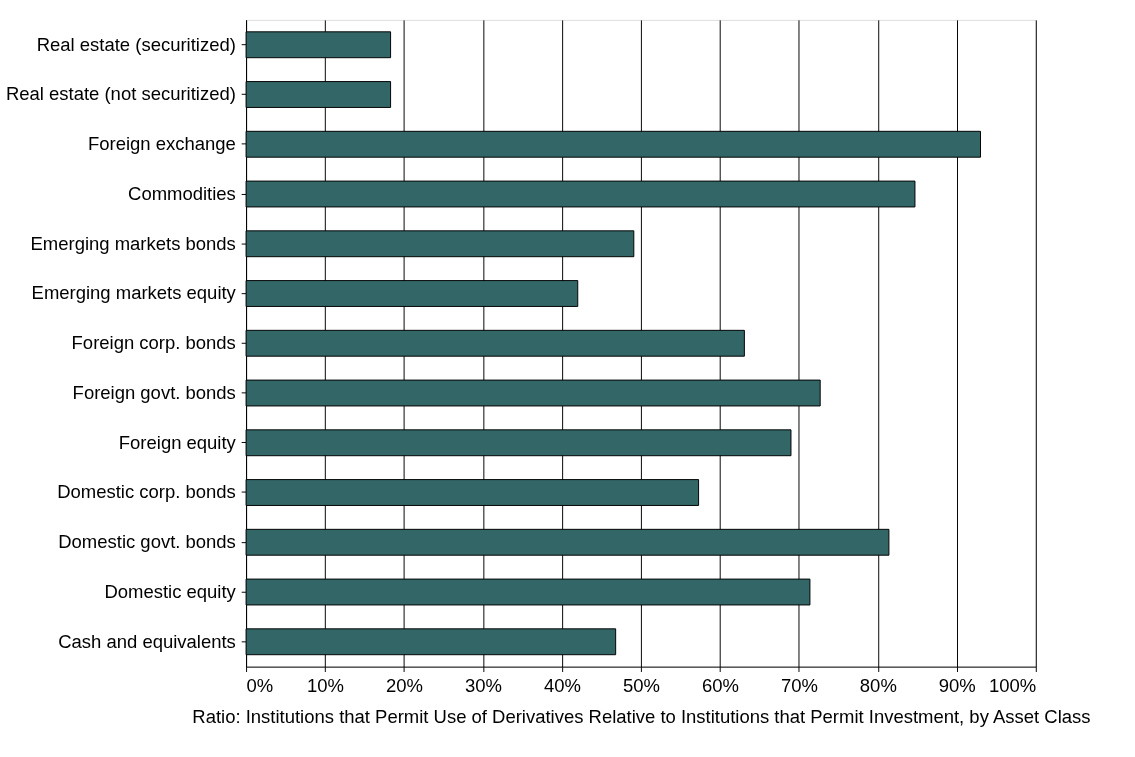  Describe the element at coordinates (147, 641) in the screenshot. I see `y-tick-label: Cash and equivalents` at that location.